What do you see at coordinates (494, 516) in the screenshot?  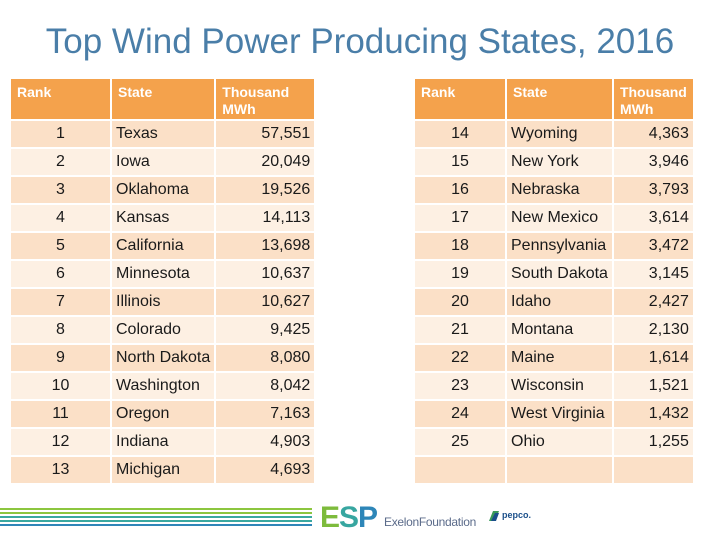 I see `pepco-leaf-icon` at bounding box center [494, 516].